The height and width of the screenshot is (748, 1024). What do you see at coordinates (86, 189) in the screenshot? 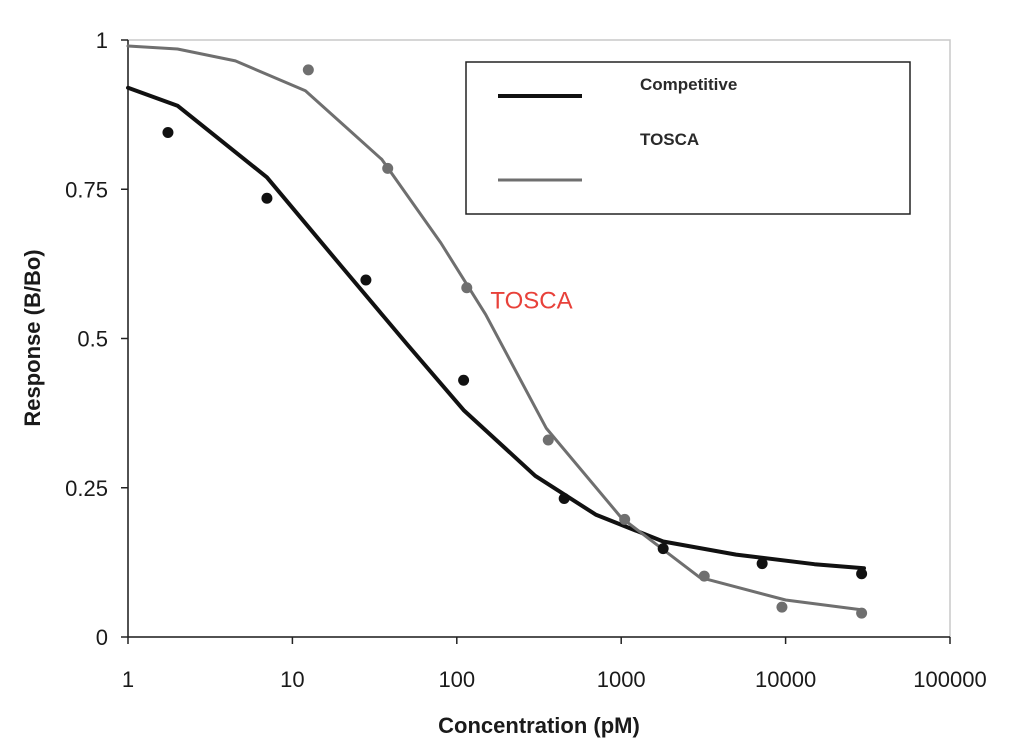
I see `y-tick-label: 0.75` at bounding box center [86, 189].